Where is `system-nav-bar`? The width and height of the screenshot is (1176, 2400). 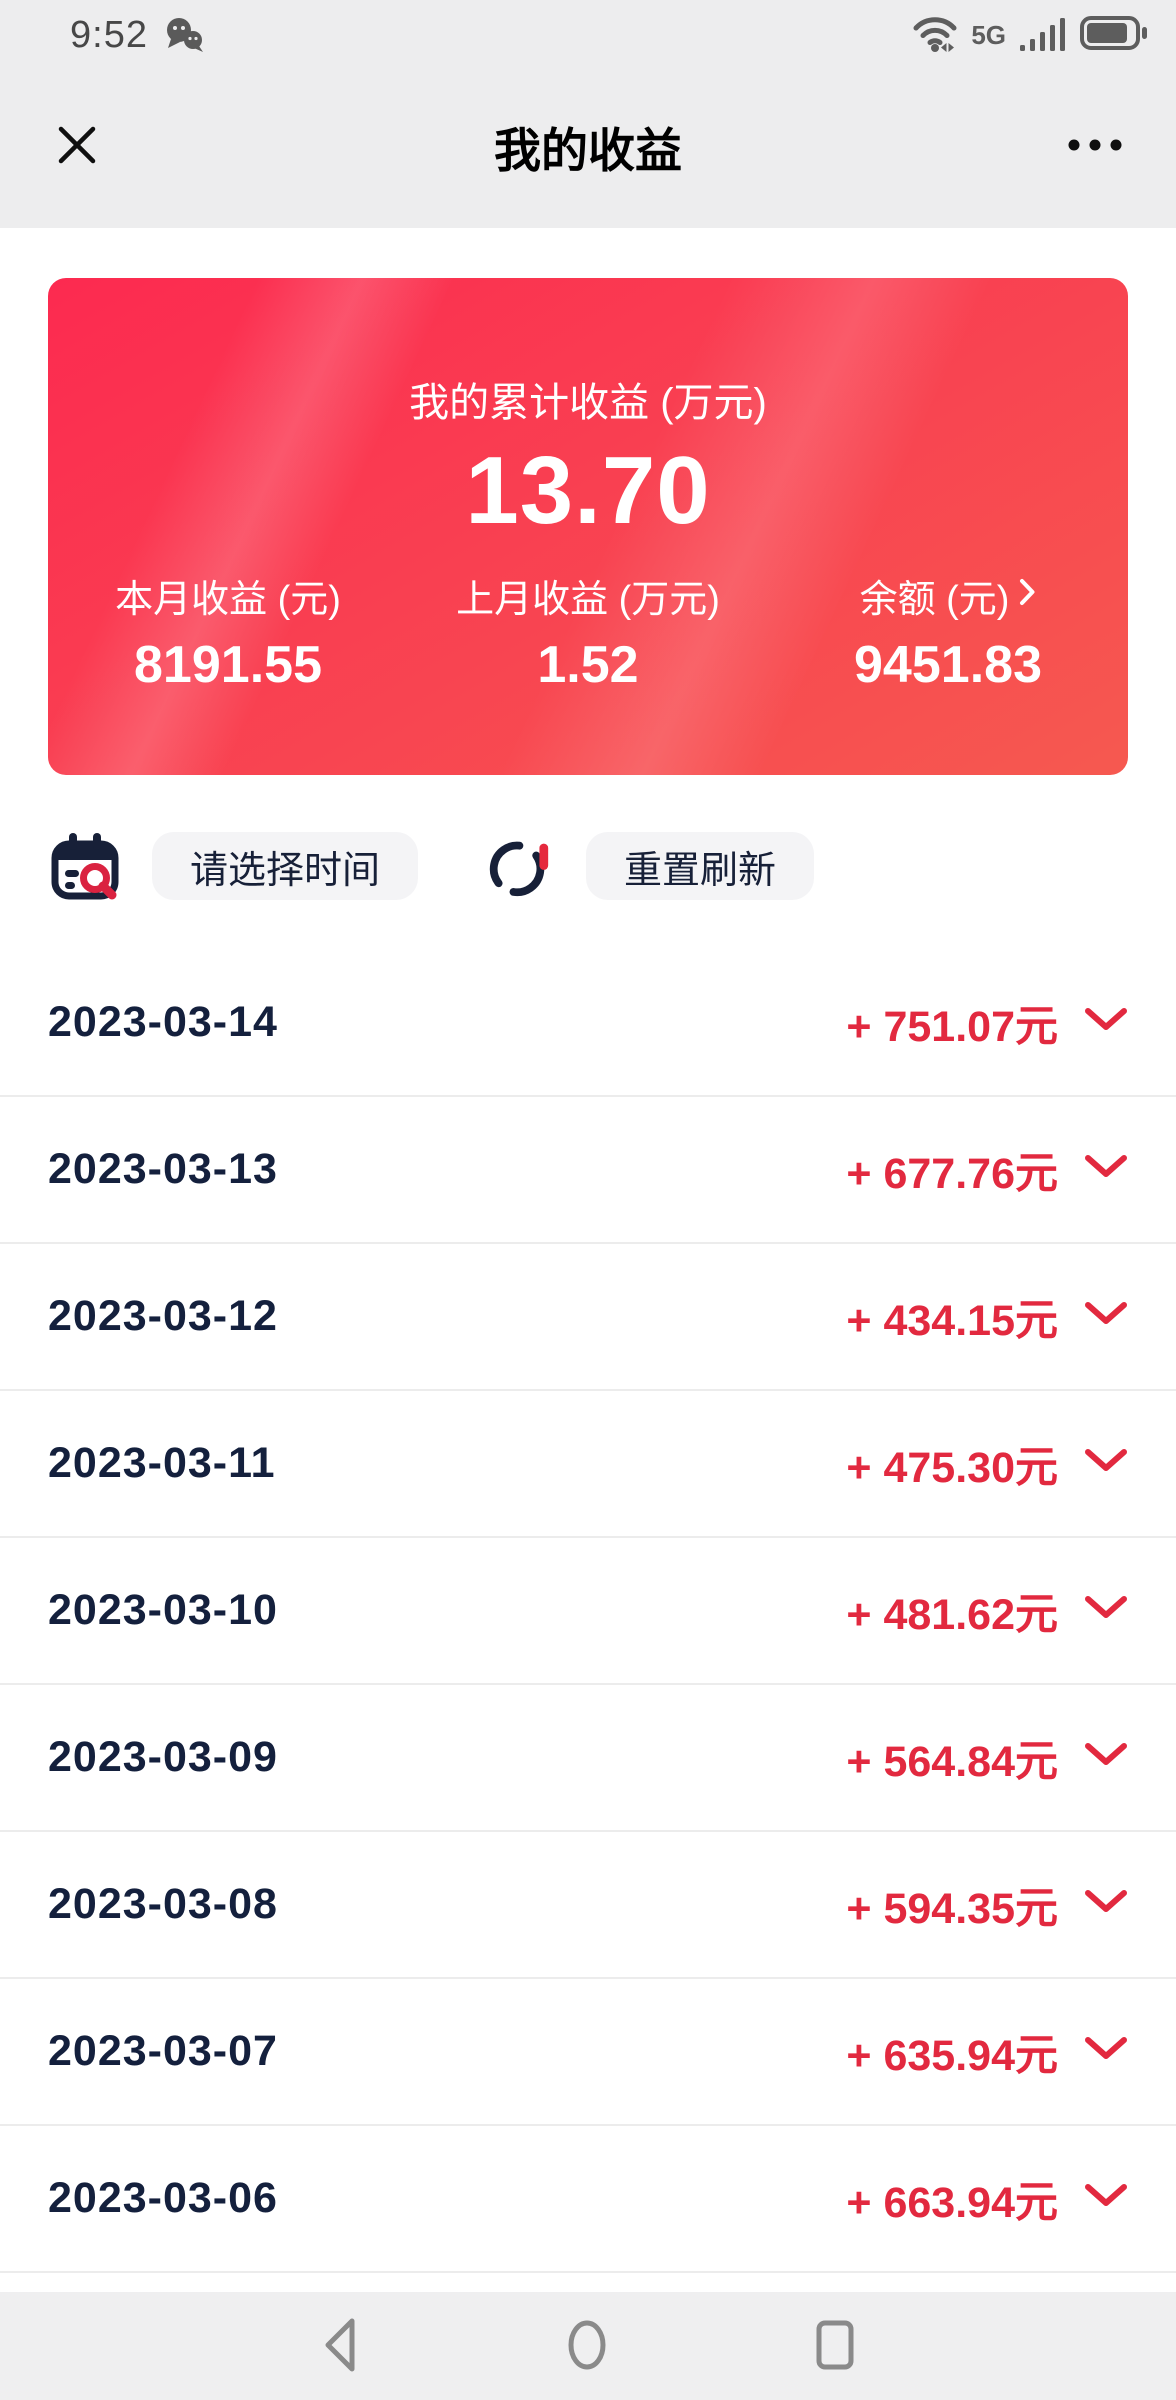 system-nav-bar is located at coordinates (588, 2346).